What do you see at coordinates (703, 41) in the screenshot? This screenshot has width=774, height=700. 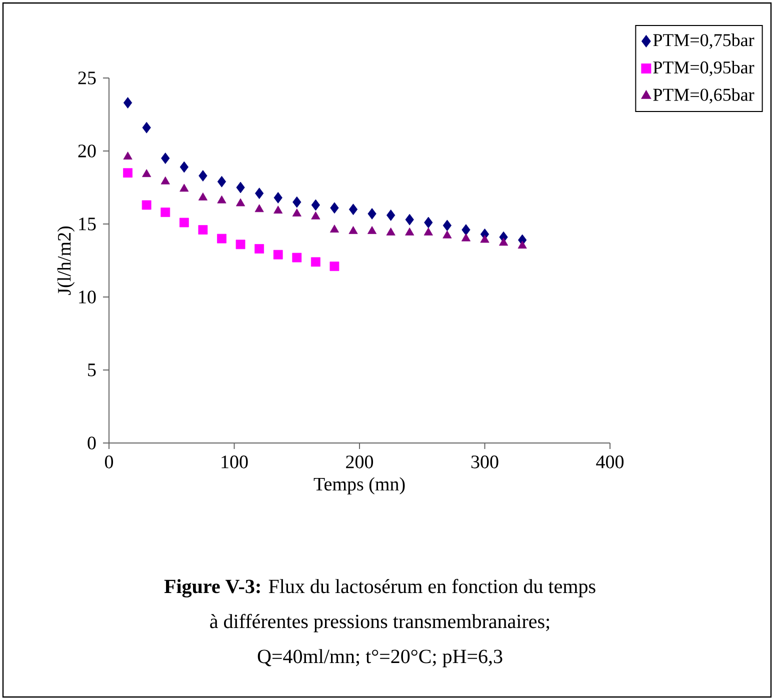 I see `legend-label: PTM=0,75bar` at bounding box center [703, 41].